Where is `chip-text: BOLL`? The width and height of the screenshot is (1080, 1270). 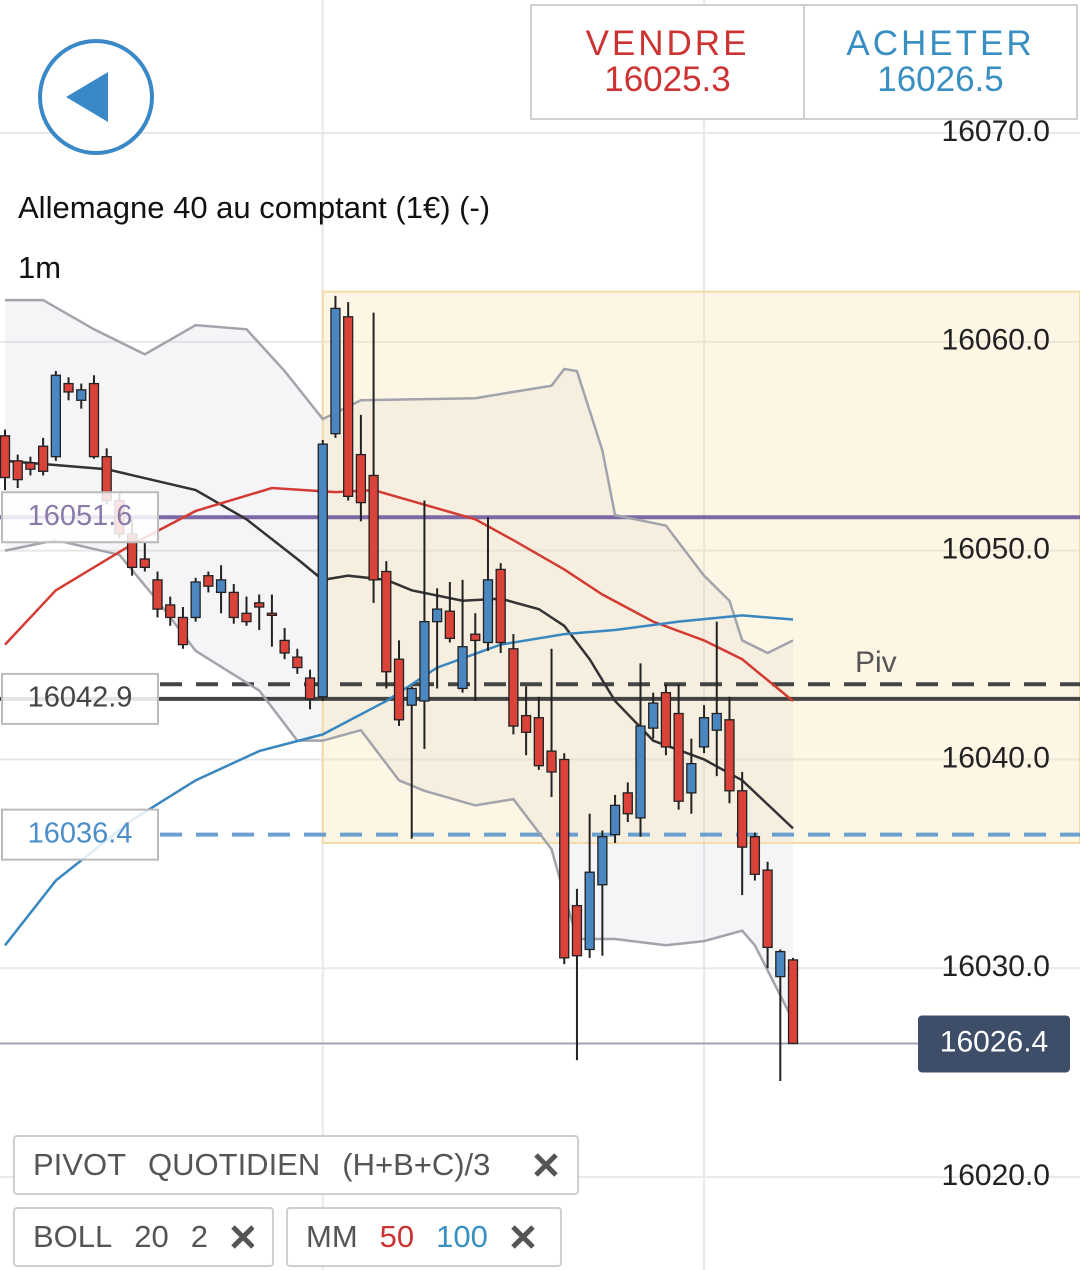 chip-text: BOLL is located at coordinates (73, 1236).